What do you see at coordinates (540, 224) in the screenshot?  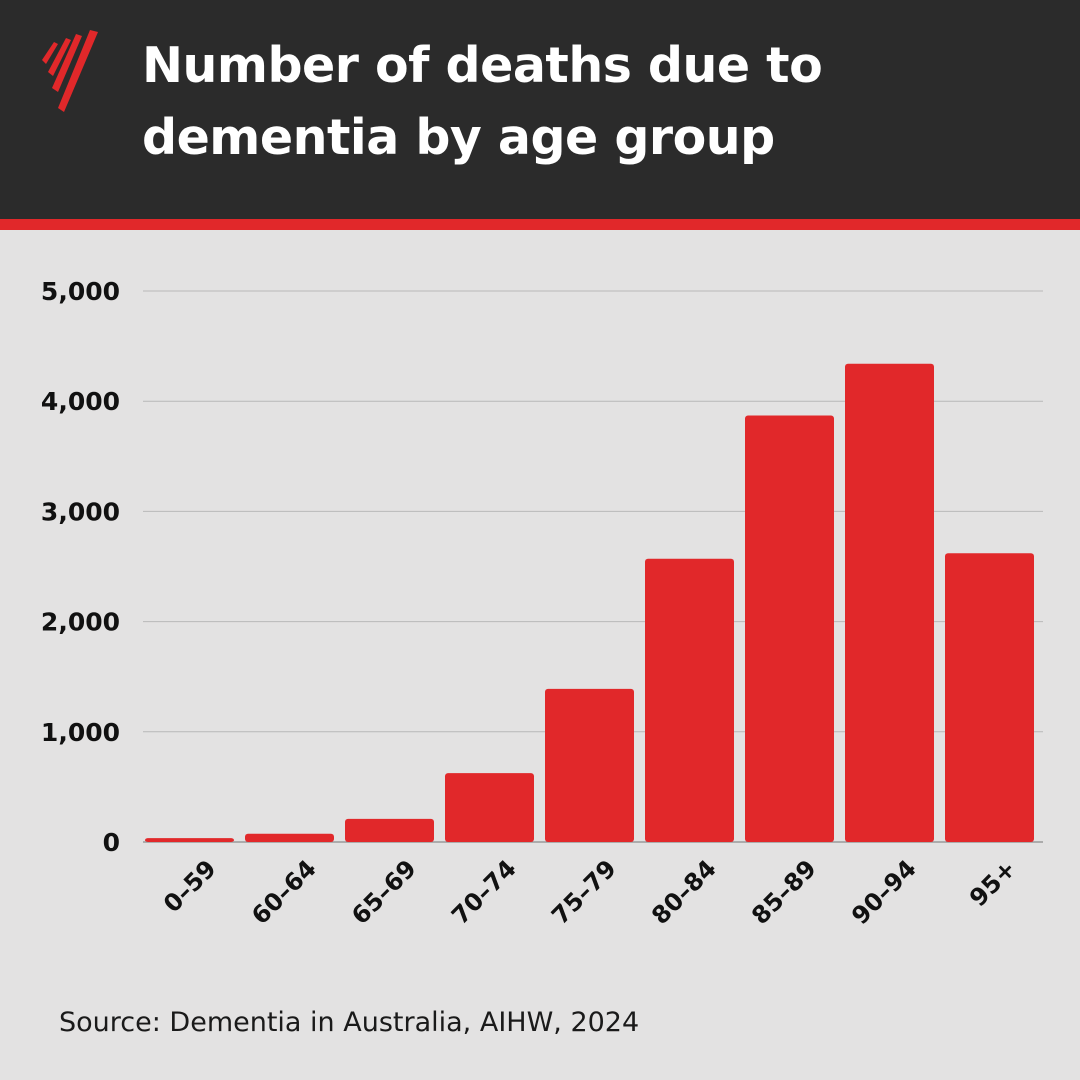 I see `header-accent-stripe` at bounding box center [540, 224].